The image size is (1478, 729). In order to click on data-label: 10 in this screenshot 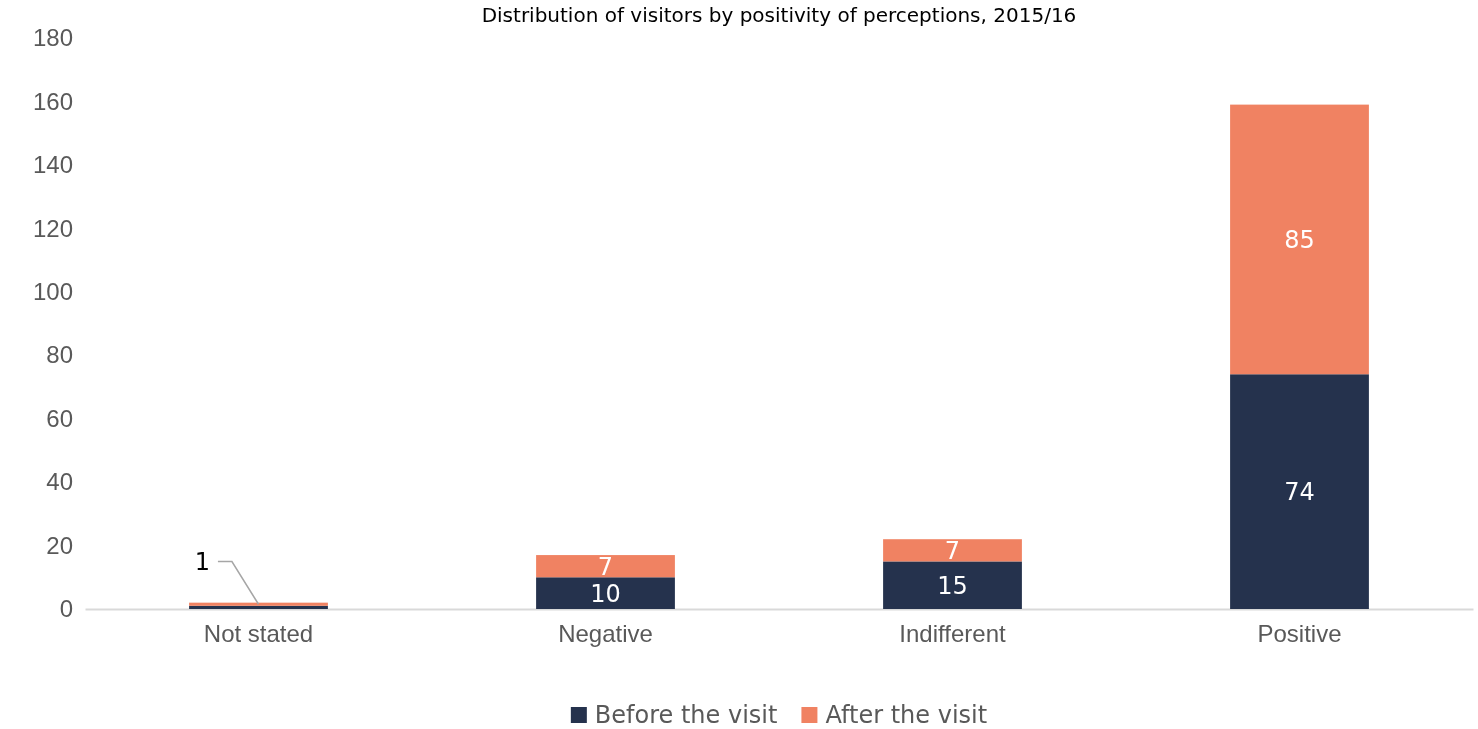, I will do `click(605, 593)`.